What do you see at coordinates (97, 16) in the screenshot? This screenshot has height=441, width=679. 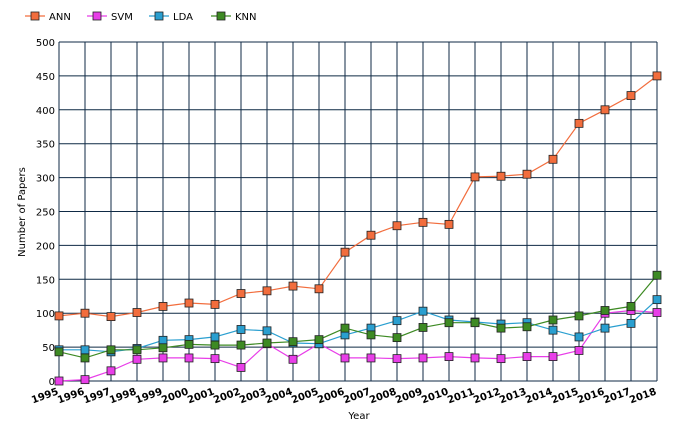 I see `legend-marker-svm` at bounding box center [97, 16].